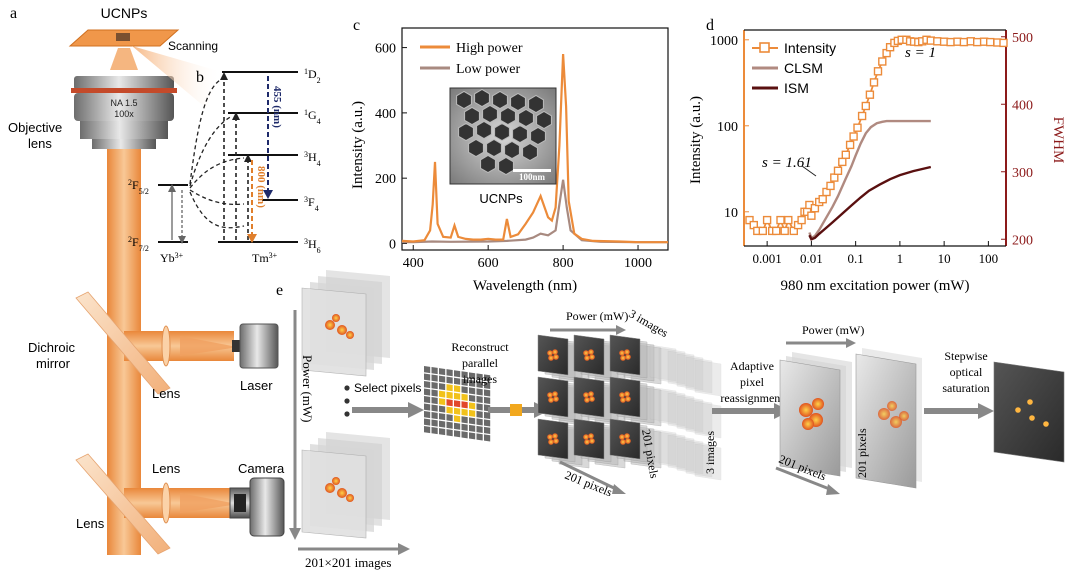 This screenshot has height=574, width=1080. I want to click on dichroic-label-2: mirror, so click(53, 363).